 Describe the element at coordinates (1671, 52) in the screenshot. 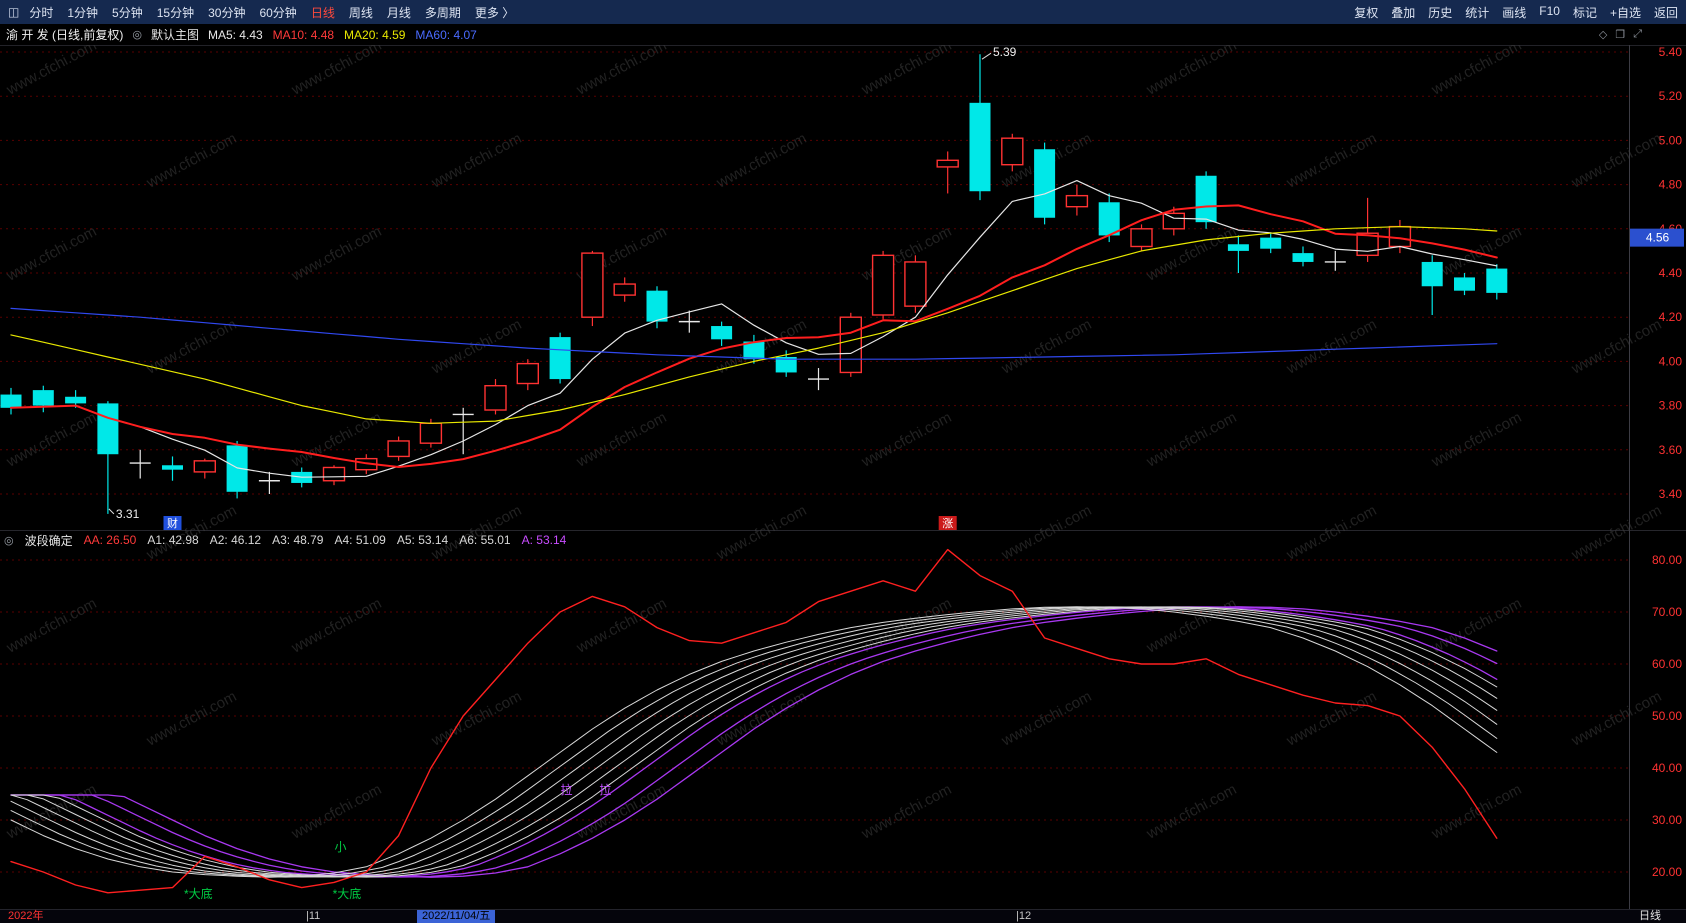

I see `price-axis-label: 5.40` at that location.